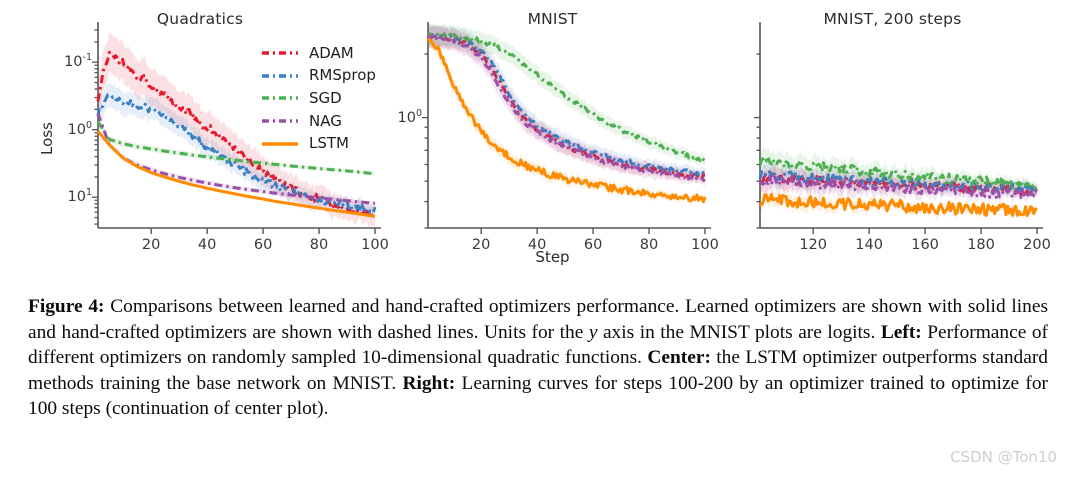  What do you see at coordinates (901, 332) in the screenshot?
I see `caption-bold-left: Left:` at bounding box center [901, 332].